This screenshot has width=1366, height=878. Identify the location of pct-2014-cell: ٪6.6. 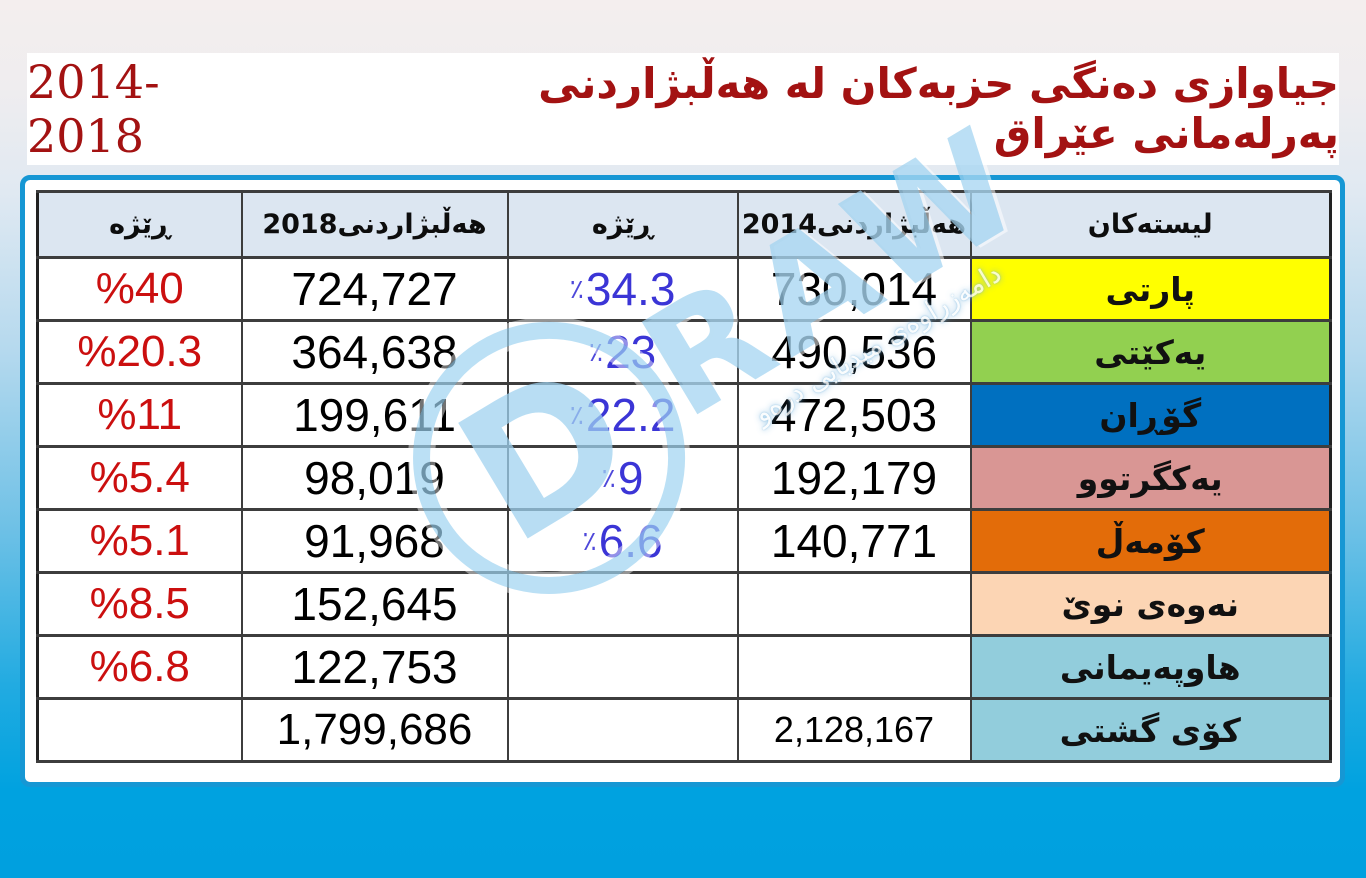
(622, 541).